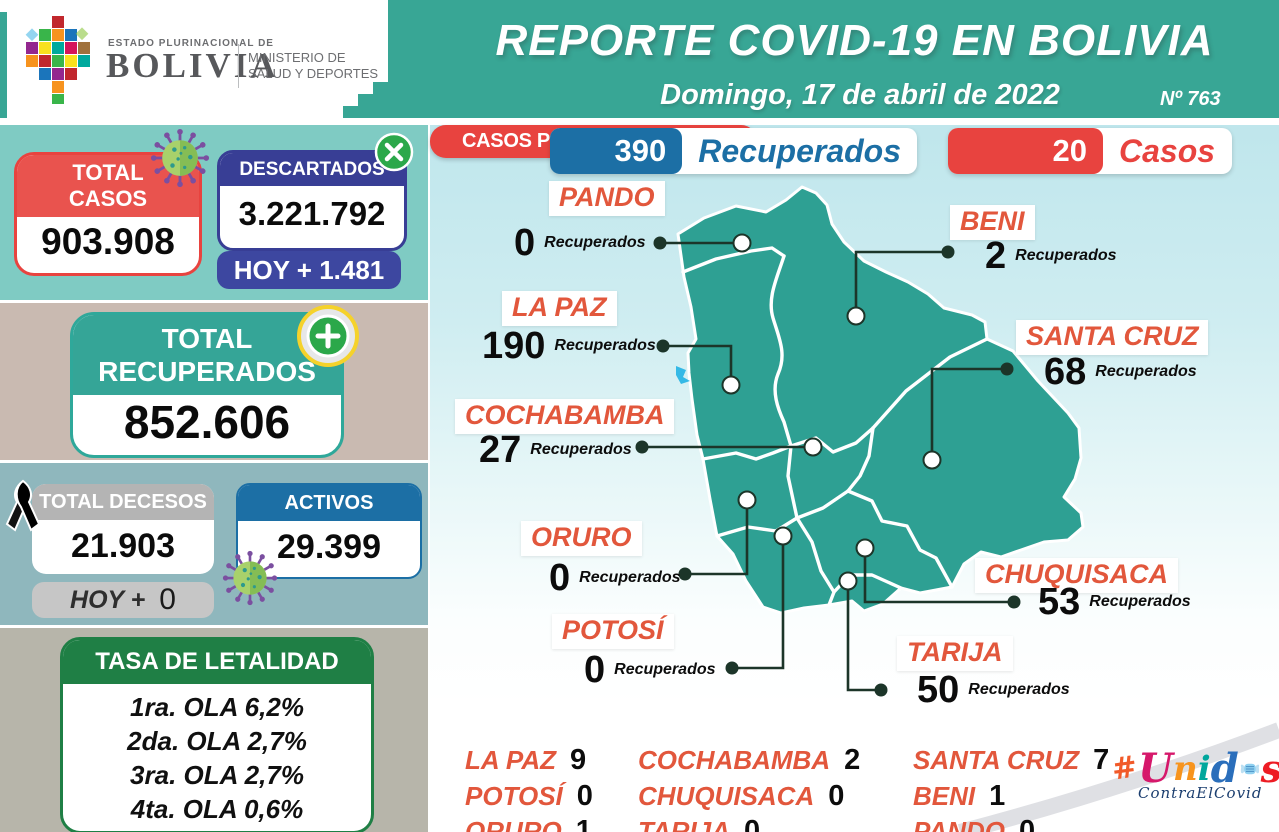  Describe the element at coordinates (329, 503) in the screenshot. I see `activos-header: ACTIVOS` at that location.